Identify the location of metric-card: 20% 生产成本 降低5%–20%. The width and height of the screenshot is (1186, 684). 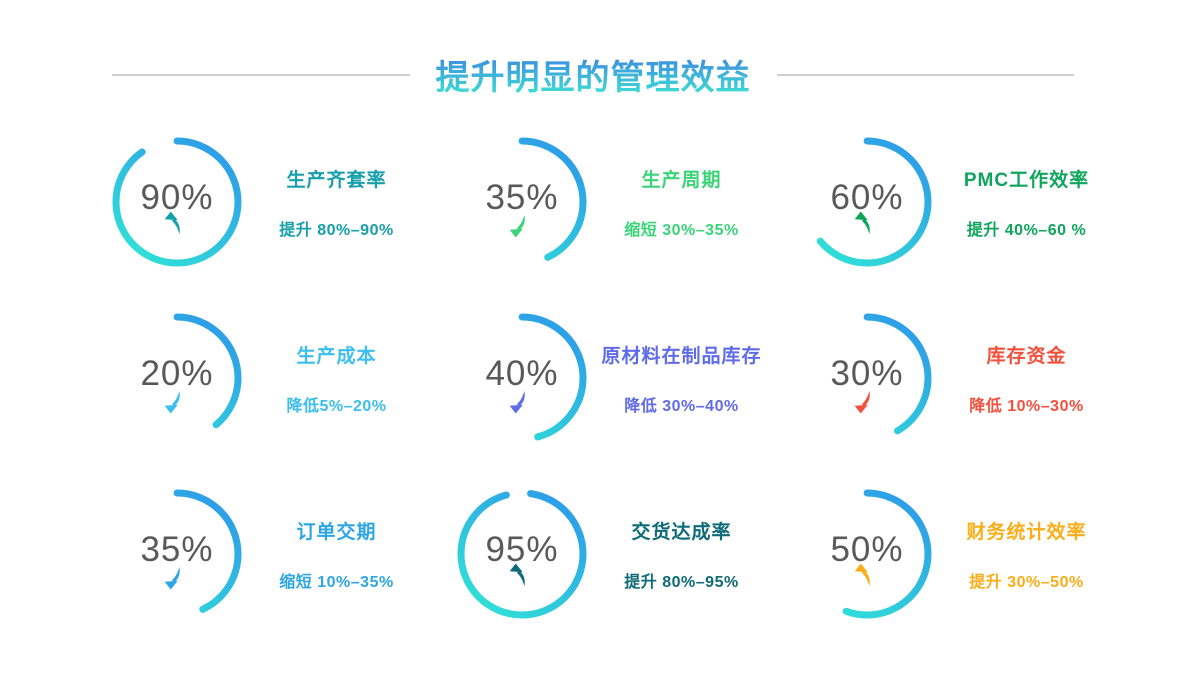
(281, 378).